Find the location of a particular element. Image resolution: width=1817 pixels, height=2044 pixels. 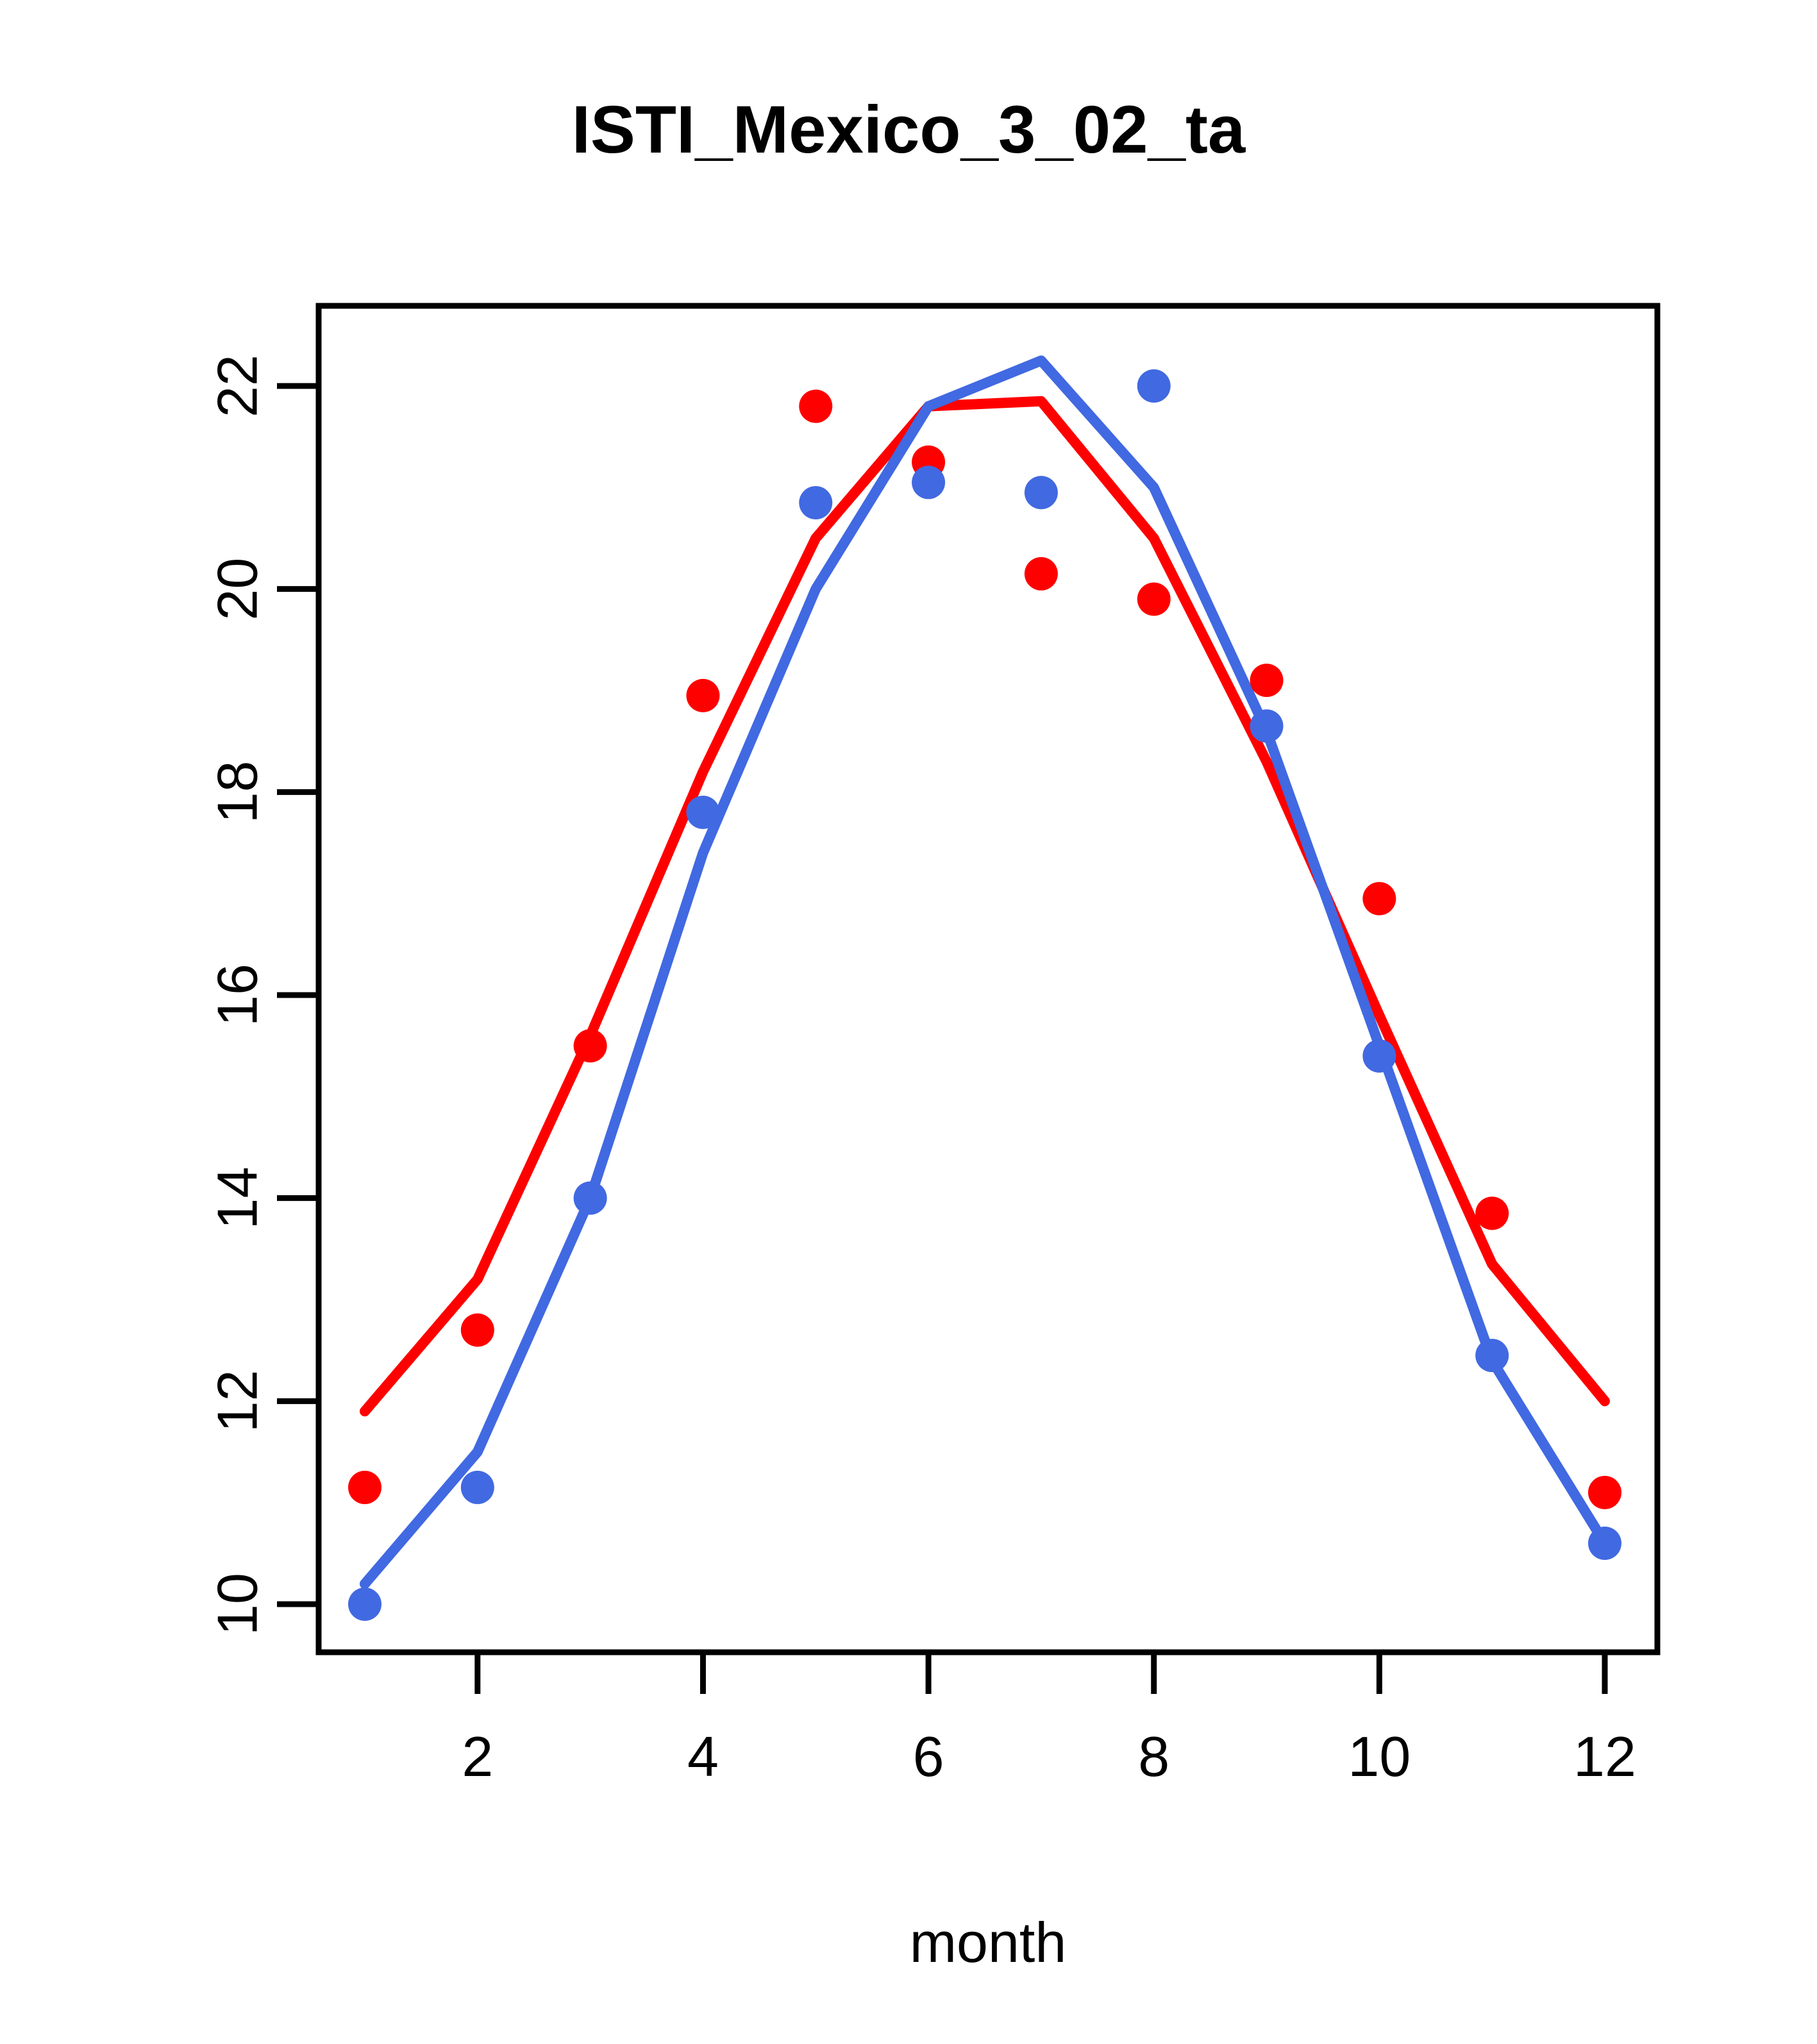

x-axis-tick-label: 8 is located at coordinates (1153, 1756).